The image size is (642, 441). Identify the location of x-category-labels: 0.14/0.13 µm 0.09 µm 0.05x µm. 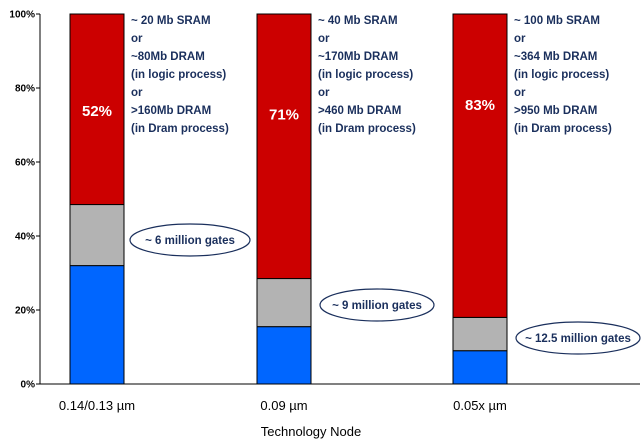
(283, 405).